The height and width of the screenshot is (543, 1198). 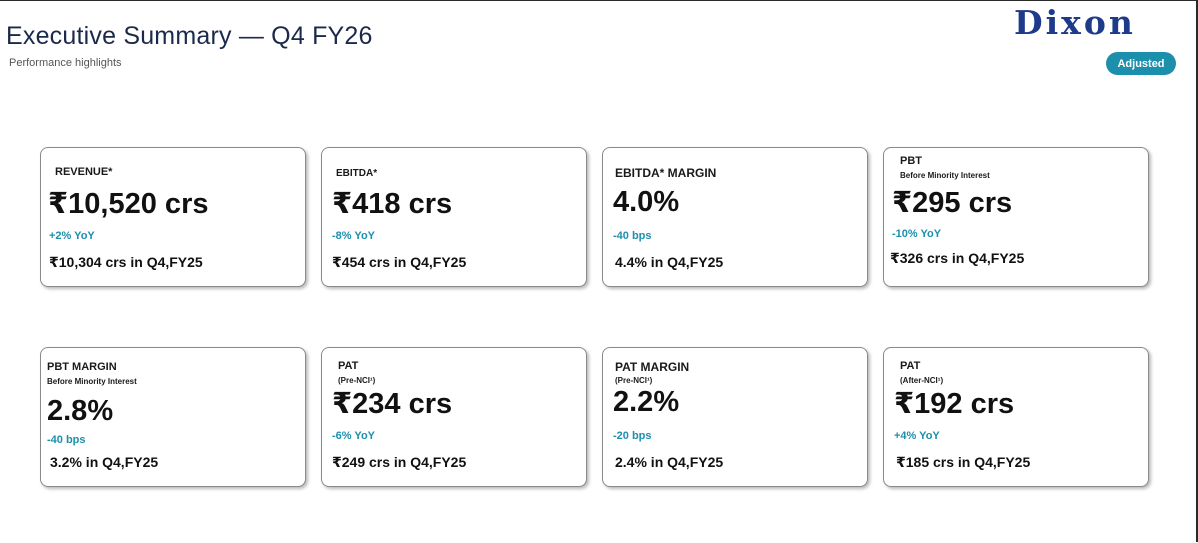 I want to click on kpi-label: REVENUE*, so click(x=84, y=172).